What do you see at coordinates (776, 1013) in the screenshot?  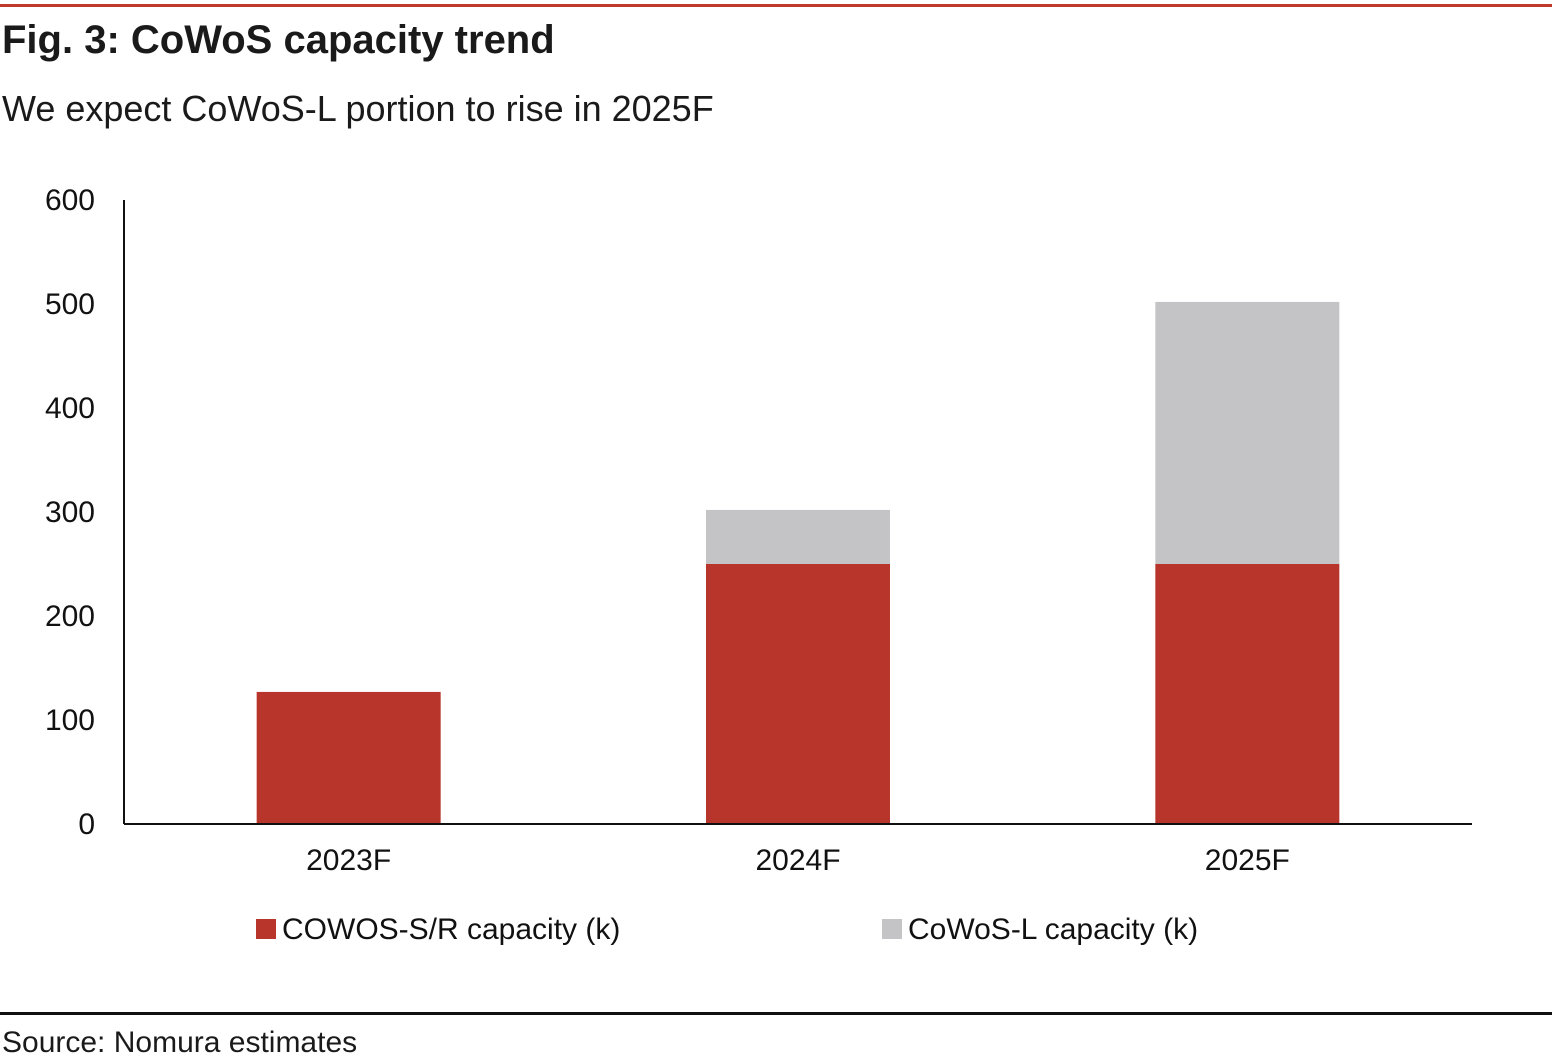 I see `bottom-rule` at bounding box center [776, 1013].